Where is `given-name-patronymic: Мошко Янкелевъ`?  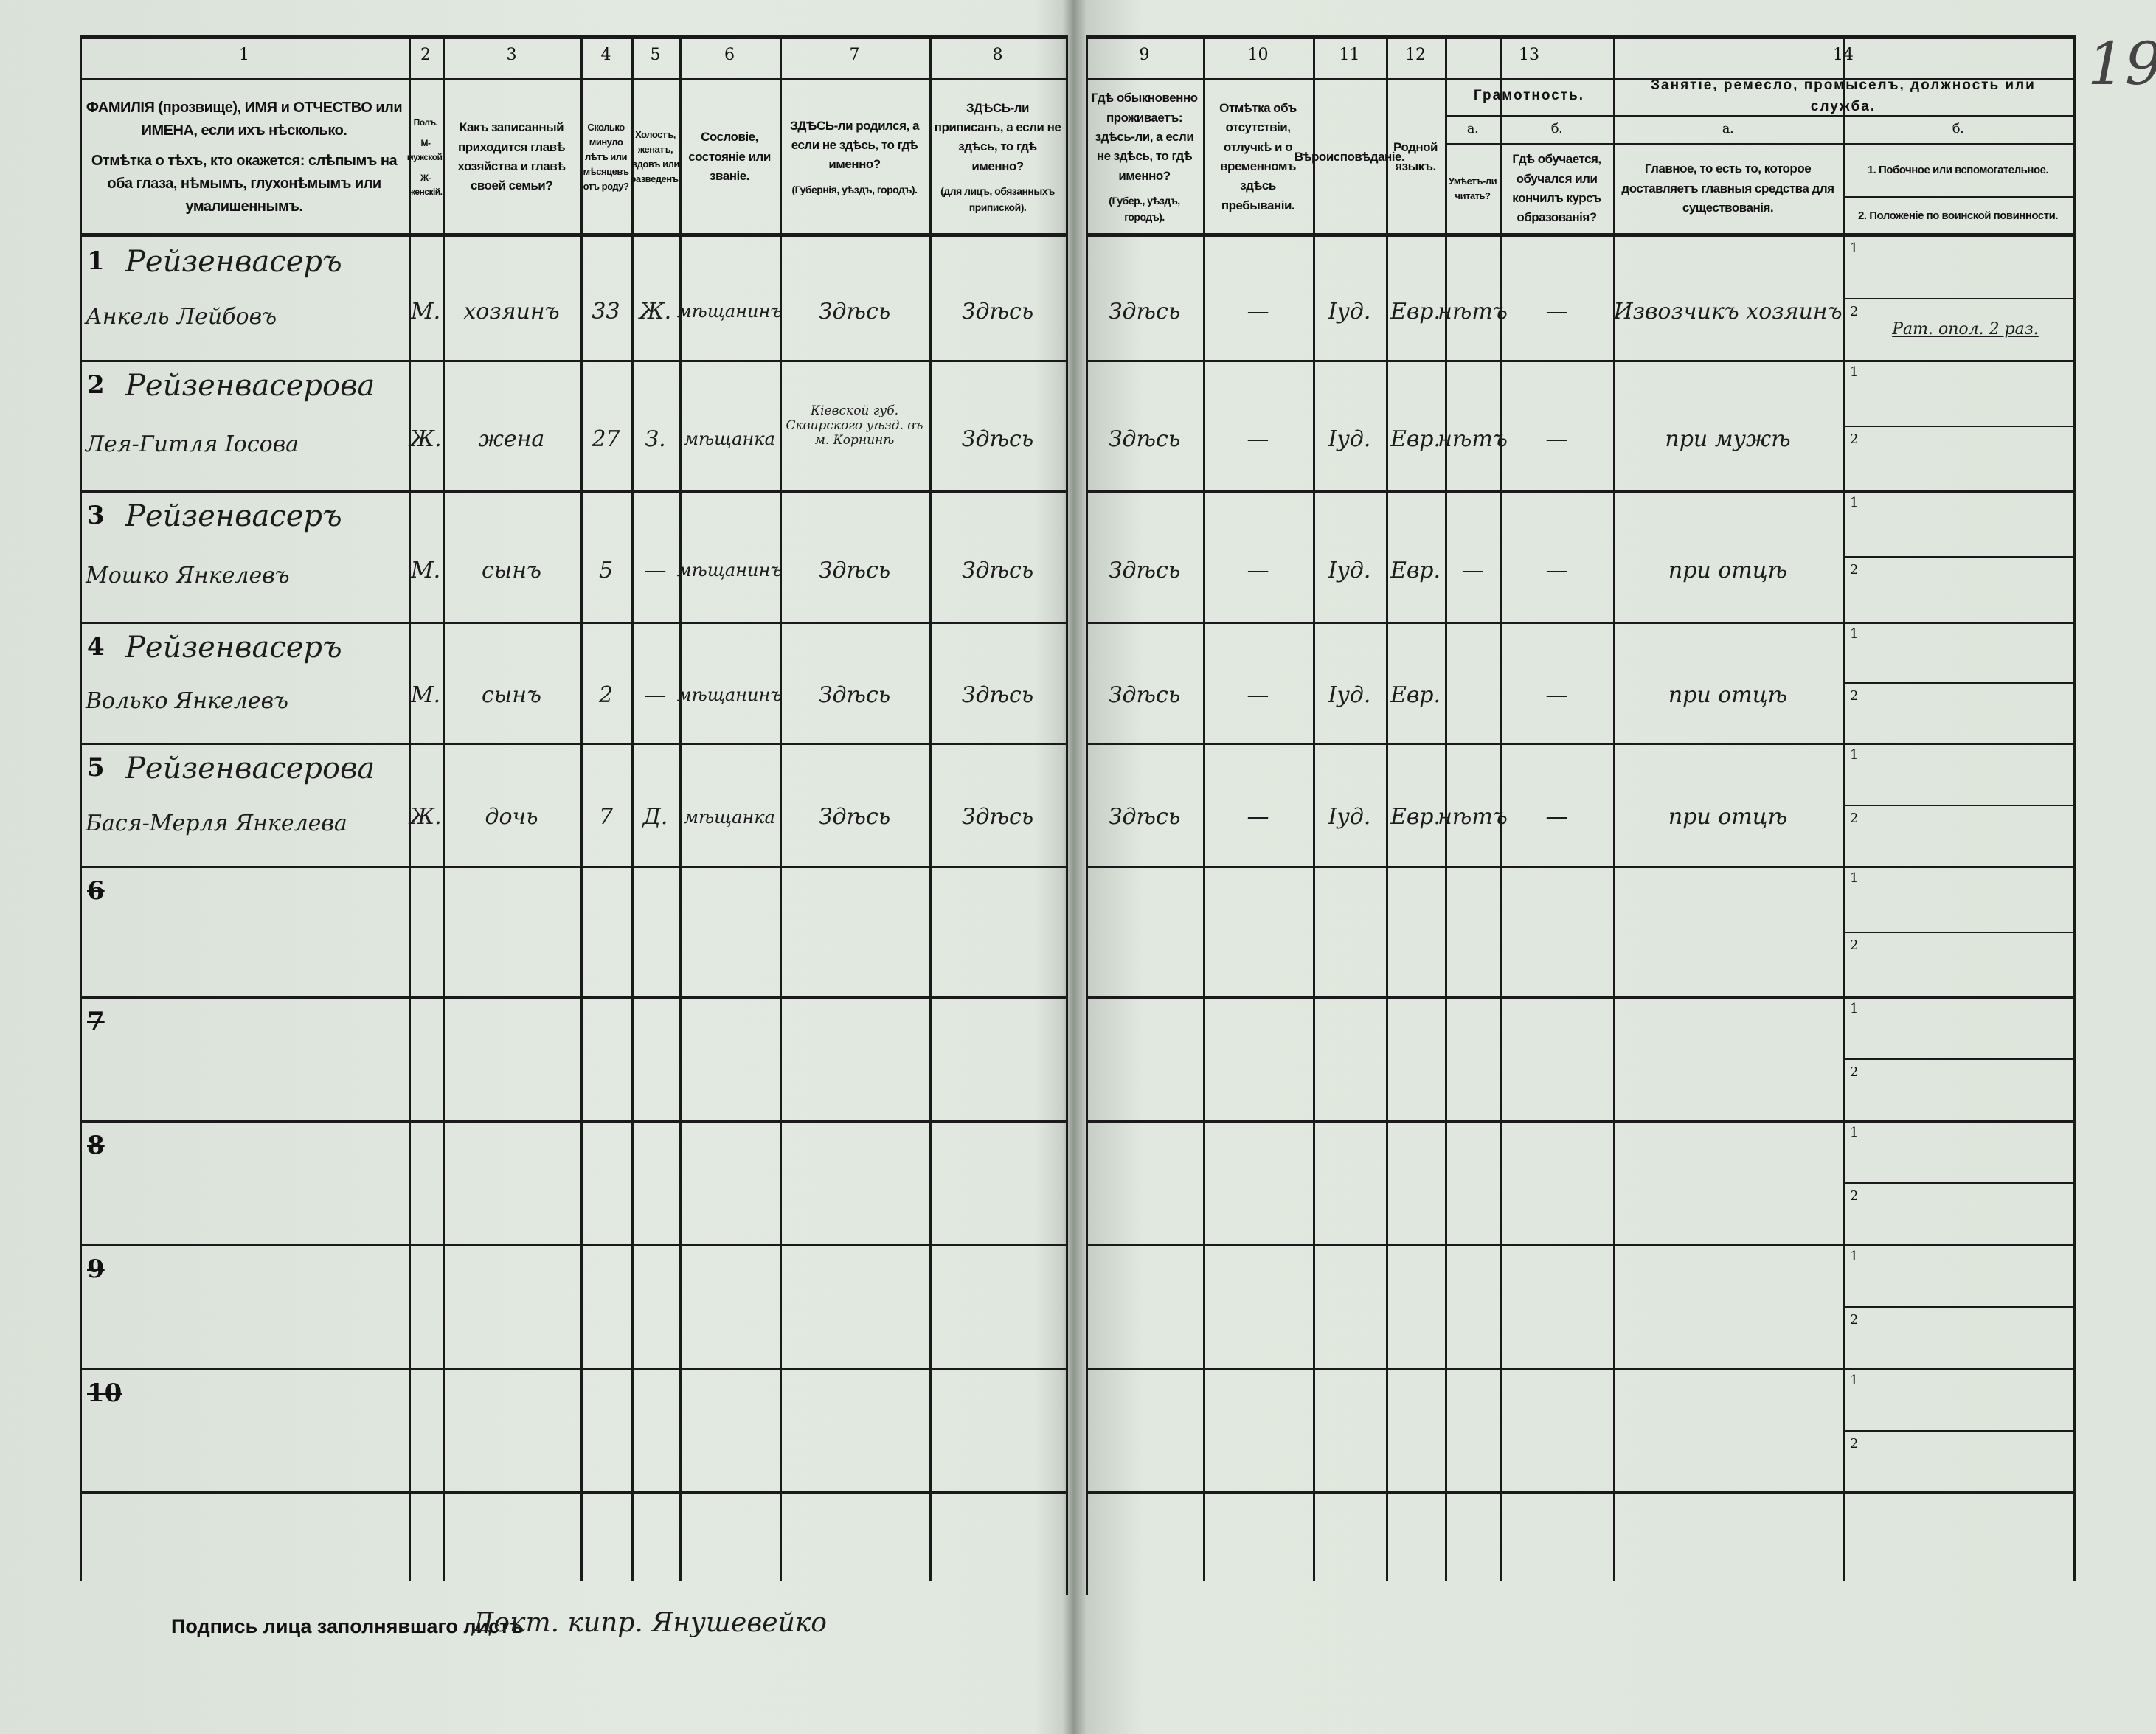
given-name-patronymic: Мошко Янкелевъ is located at coordinates (188, 576).